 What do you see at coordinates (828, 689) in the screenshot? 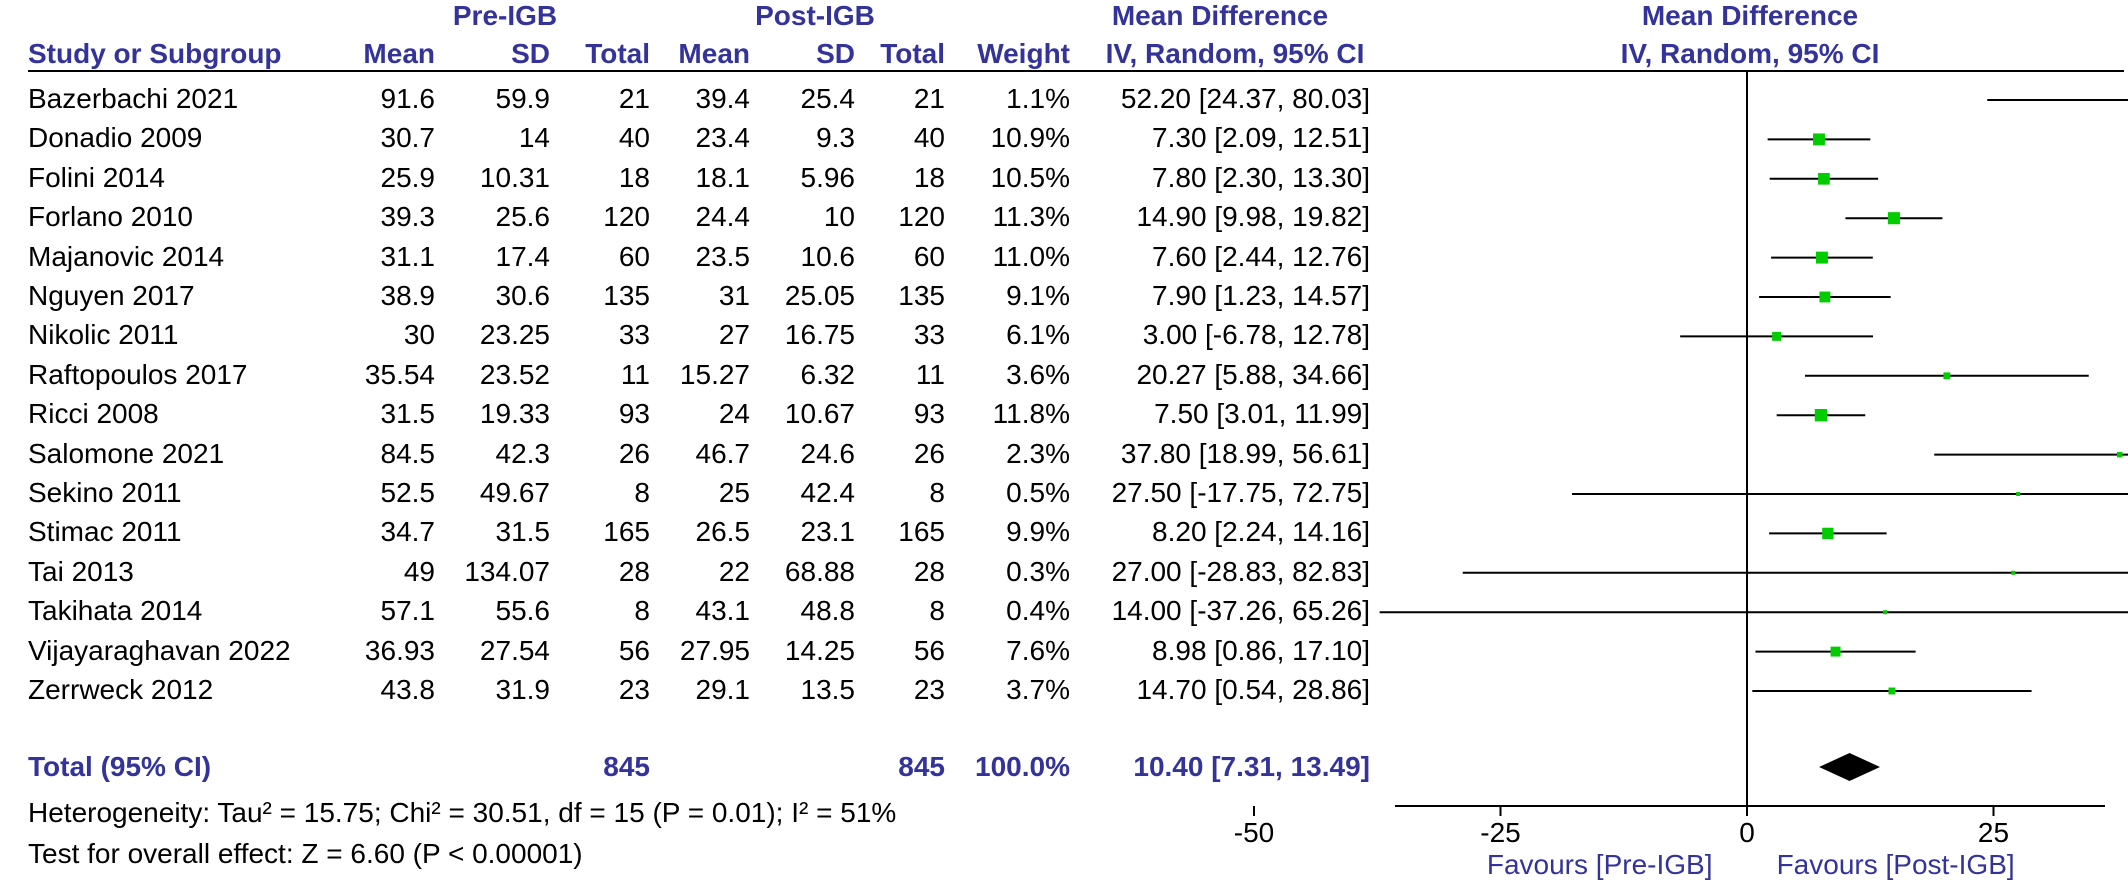
I see `cell-post-sd: 13.5` at bounding box center [828, 689].